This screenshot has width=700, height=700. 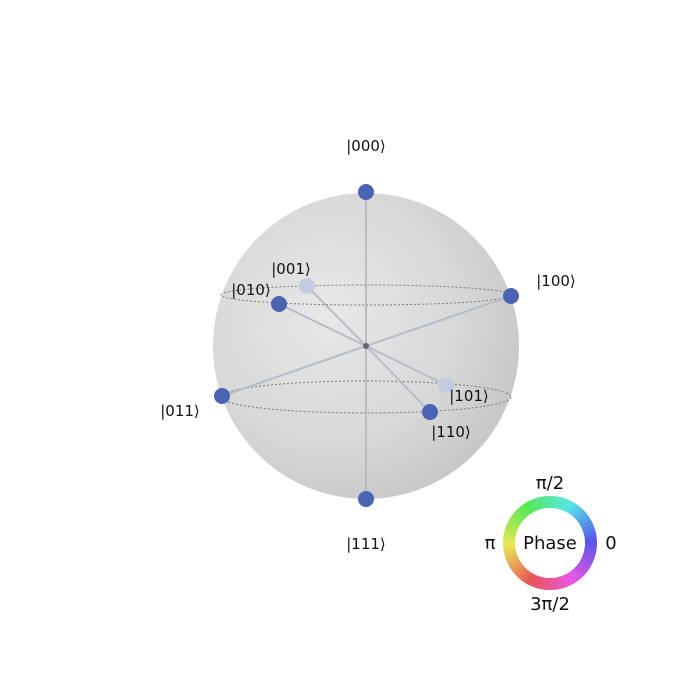 I want to click on state-label-000: |000⟩, so click(x=366, y=146).